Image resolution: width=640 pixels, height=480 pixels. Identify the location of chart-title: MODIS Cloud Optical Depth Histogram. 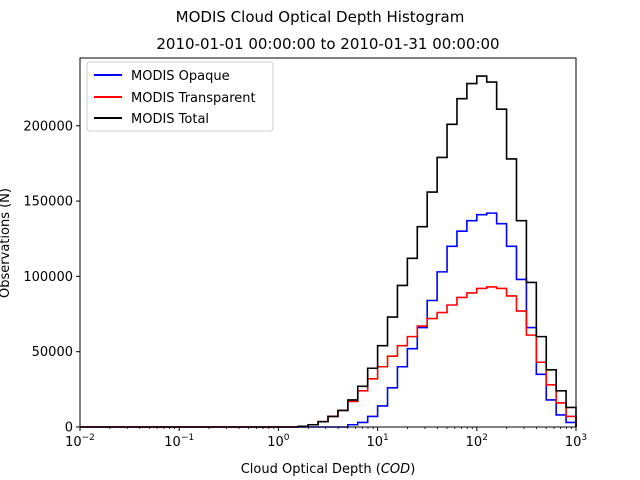
(320, 17).